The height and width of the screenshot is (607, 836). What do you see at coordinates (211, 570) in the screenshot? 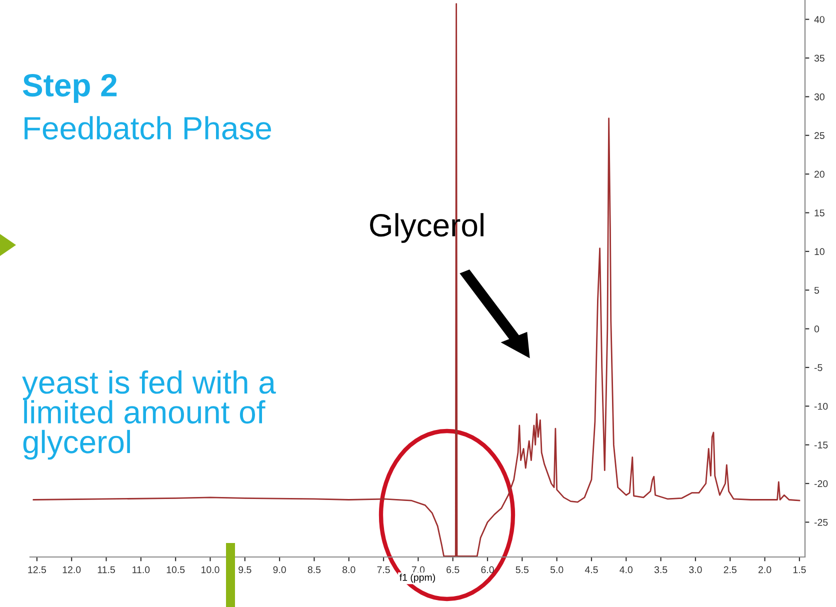
I see `x-tick-label: 10.0` at bounding box center [211, 570].